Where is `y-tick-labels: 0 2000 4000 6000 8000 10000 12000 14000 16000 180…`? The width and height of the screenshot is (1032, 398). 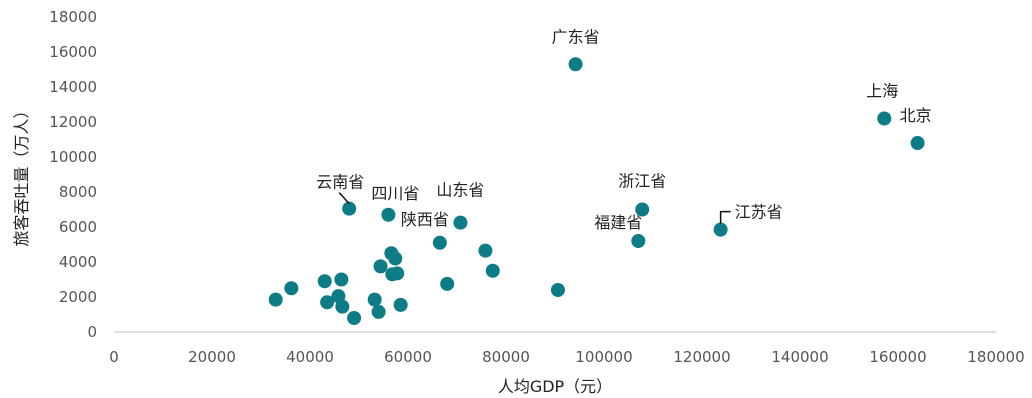
y-tick-labels: 0 2000 4000 6000 8000 10000 12000 14000 16000 180… is located at coordinates (73, 174).